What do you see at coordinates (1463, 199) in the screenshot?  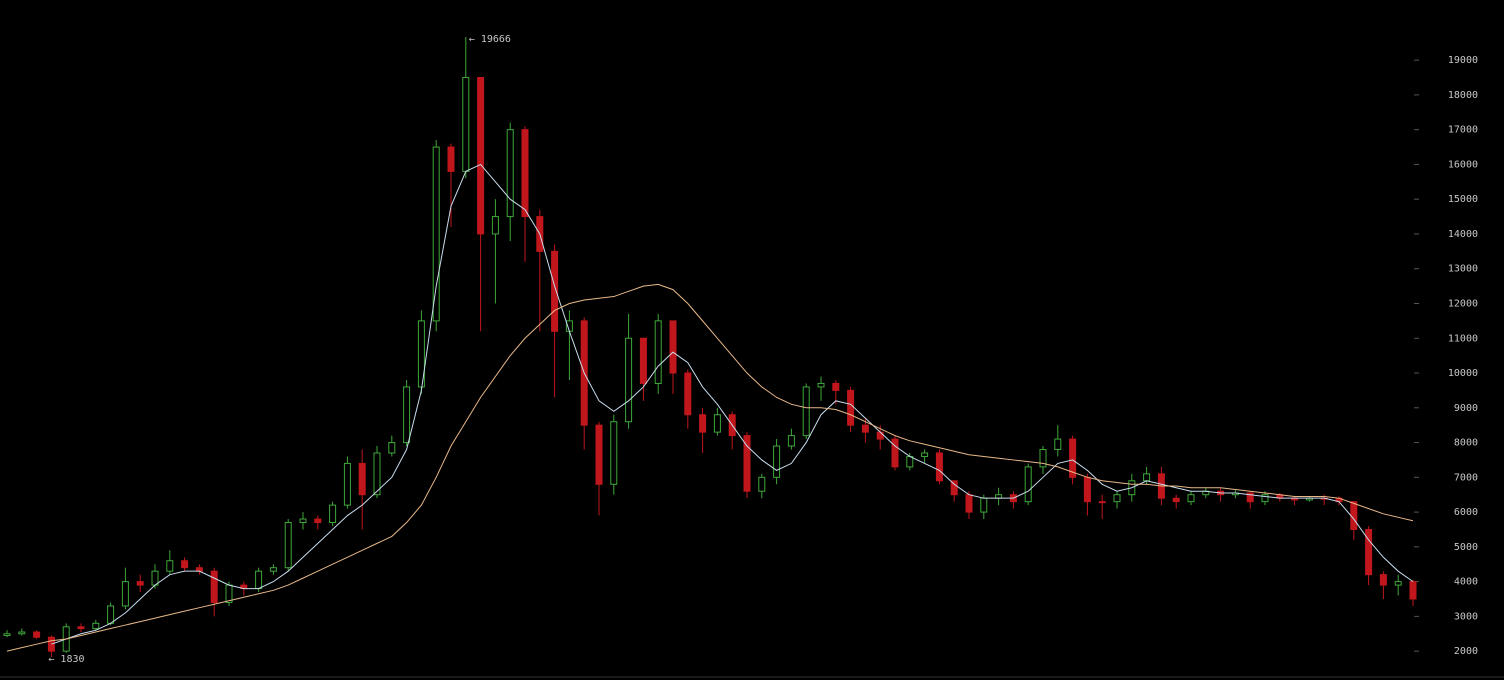 I see `y-tick-label: 15000` at bounding box center [1463, 199].